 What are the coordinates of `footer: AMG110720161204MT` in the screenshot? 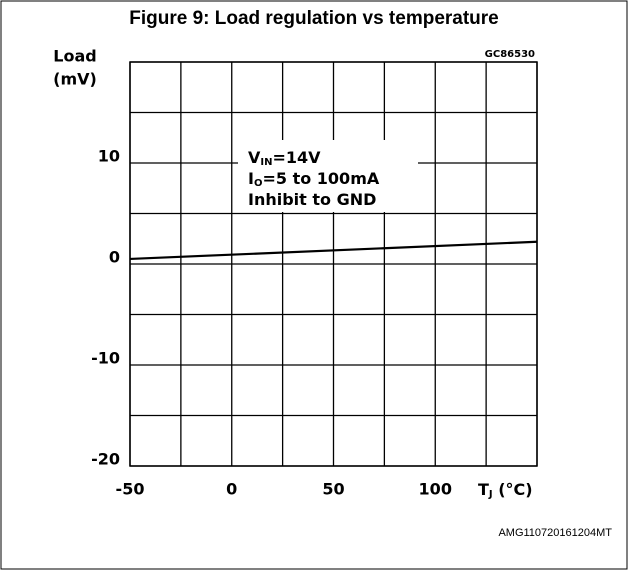 It's located at (555, 533).